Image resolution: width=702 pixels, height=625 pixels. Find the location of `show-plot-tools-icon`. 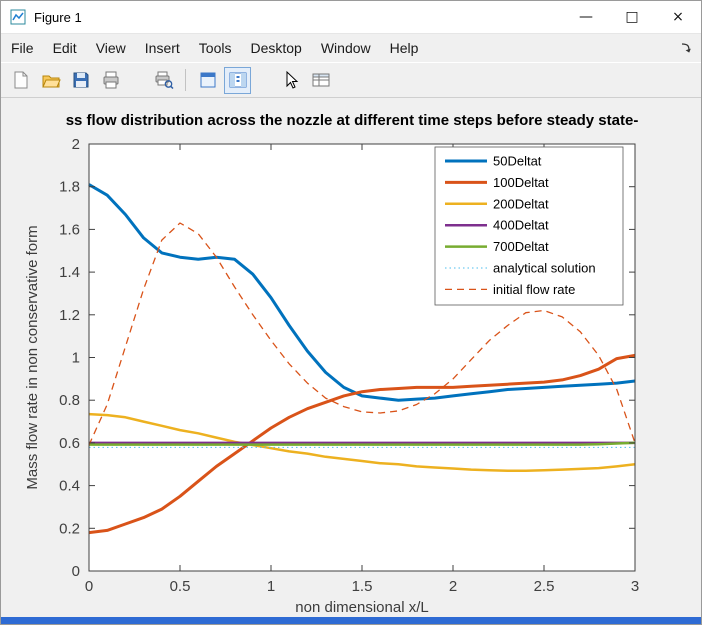

show-plot-tools-icon is located at coordinates (237, 80).